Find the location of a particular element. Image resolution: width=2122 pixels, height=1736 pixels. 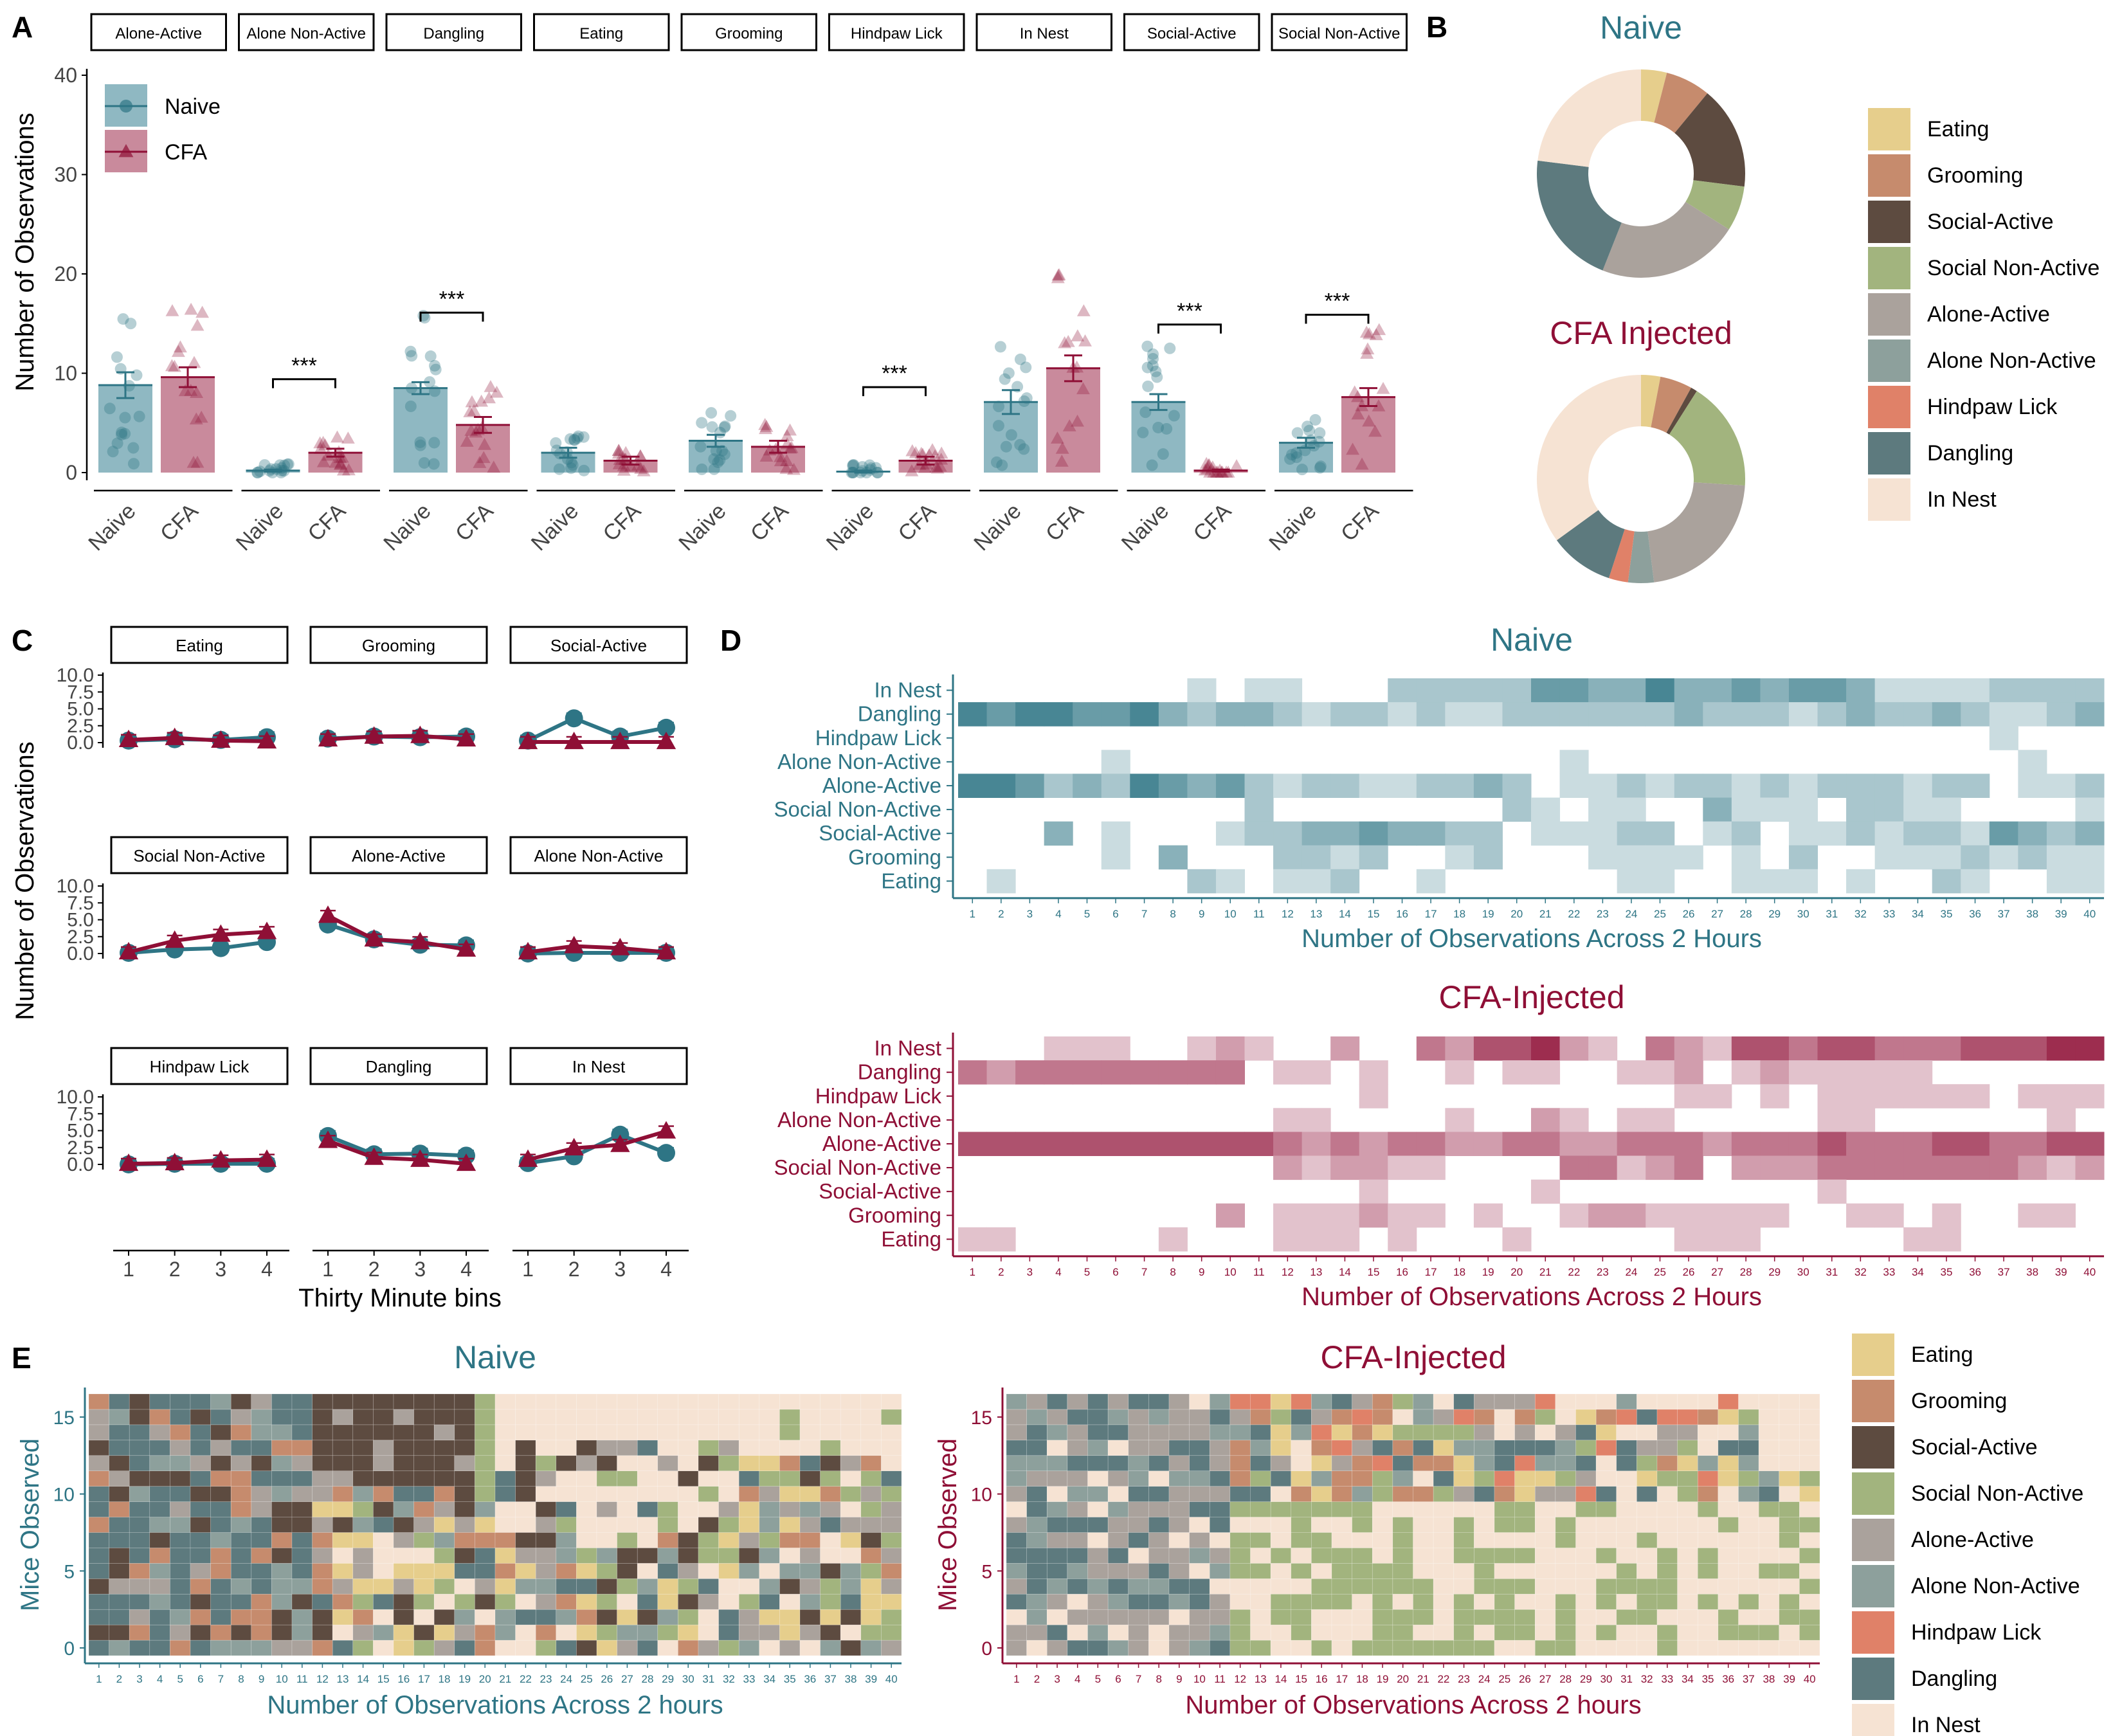

x-axis-title: Number of Observations Across 2 hours is located at coordinates (1413, 1705).